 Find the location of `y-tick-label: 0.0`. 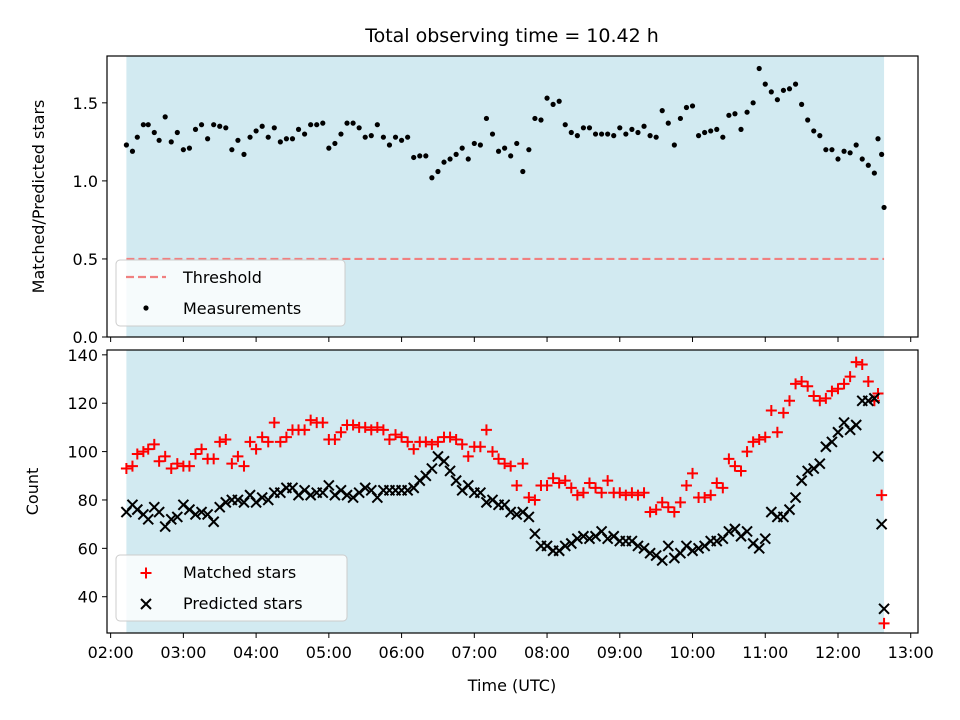

y-tick-label: 0.0 is located at coordinates (85, 337).